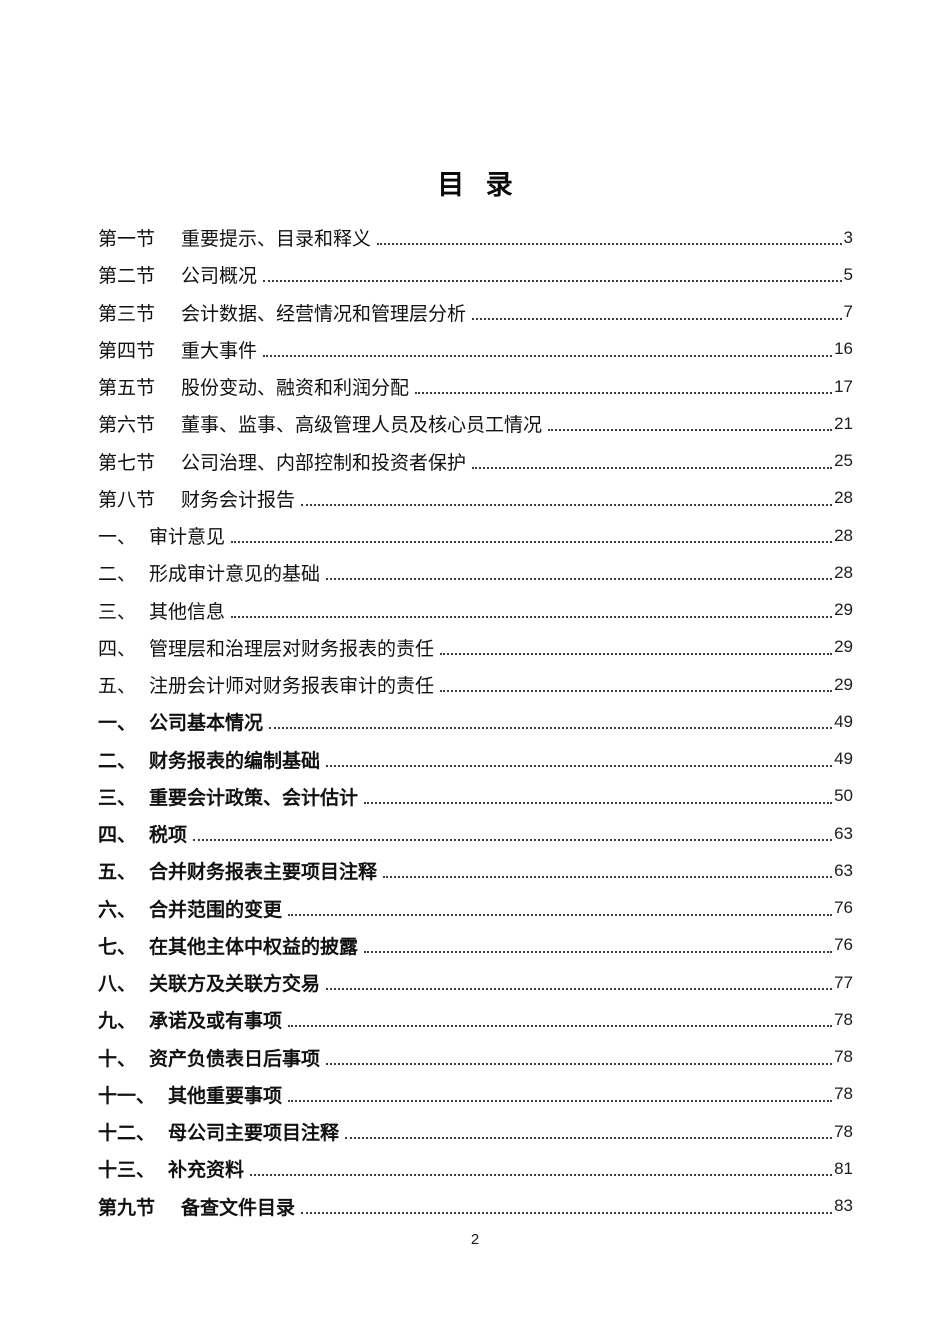  I want to click on toc-entry-title: 形成审计意见的基础, so click(235, 575).